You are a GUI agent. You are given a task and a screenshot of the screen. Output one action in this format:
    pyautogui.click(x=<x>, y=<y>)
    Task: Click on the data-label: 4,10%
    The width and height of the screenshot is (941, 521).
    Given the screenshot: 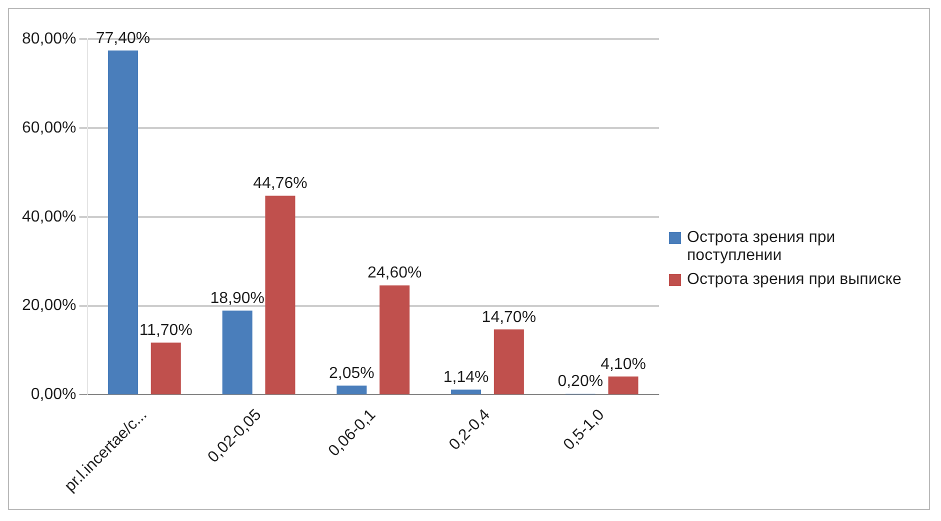 What is the action you would take?
    pyautogui.click(x=623, y=364)
    